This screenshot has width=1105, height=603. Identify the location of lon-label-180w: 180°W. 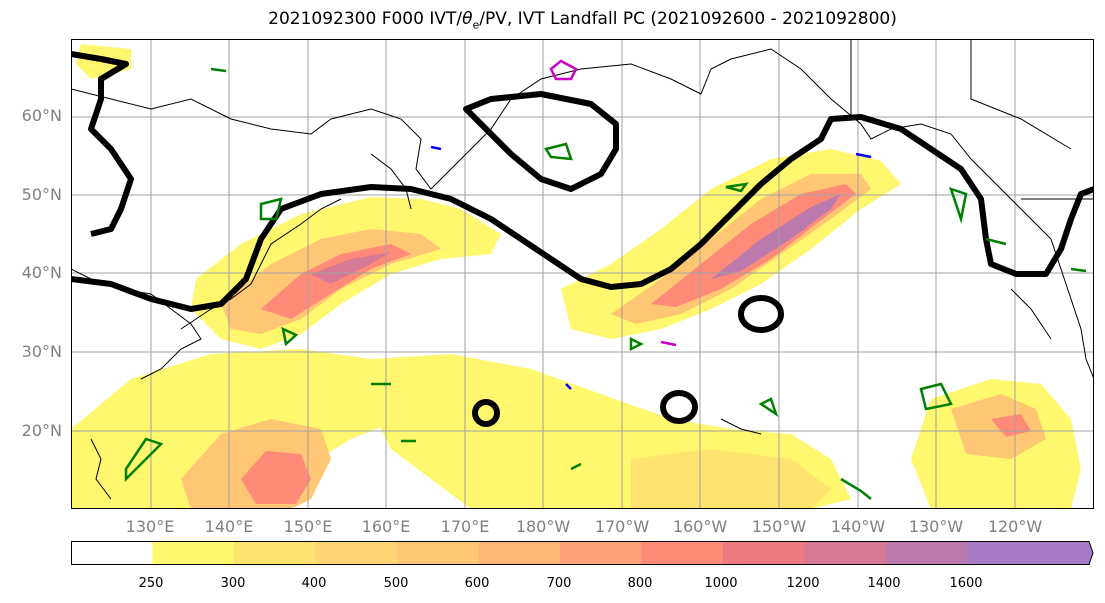
(543, 526).